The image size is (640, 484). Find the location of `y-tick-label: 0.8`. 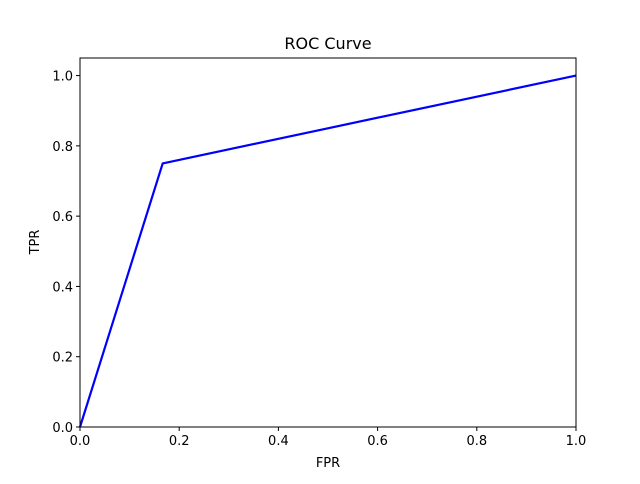

y-tick-label: 0.8 is located at coordinates (62, 147).